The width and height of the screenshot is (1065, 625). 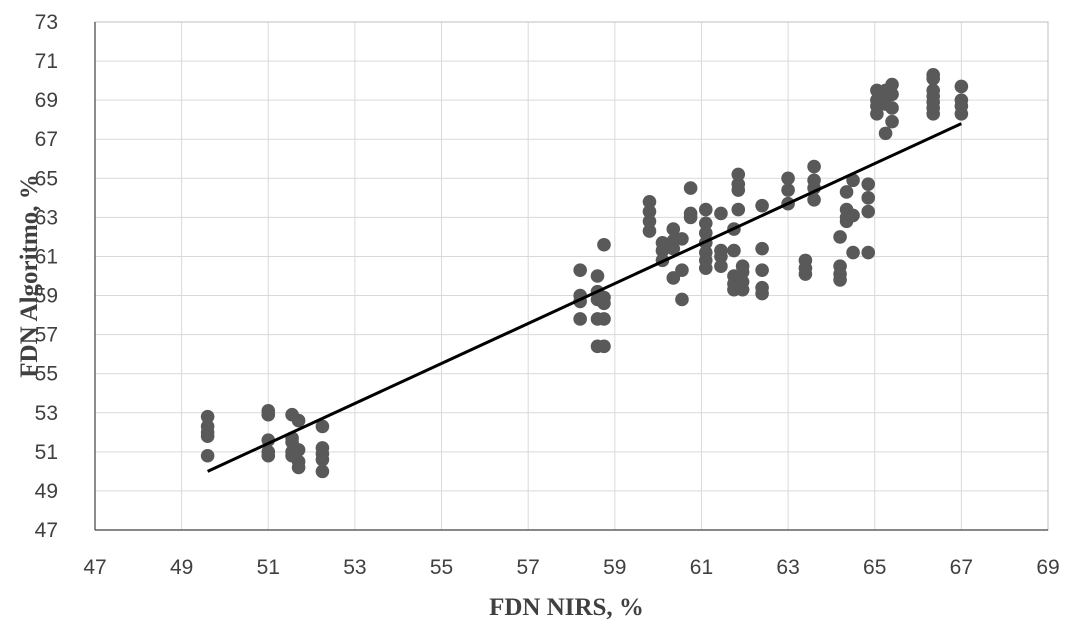 I want to click on y-tick-label: 49, so click(x=46, y=491).